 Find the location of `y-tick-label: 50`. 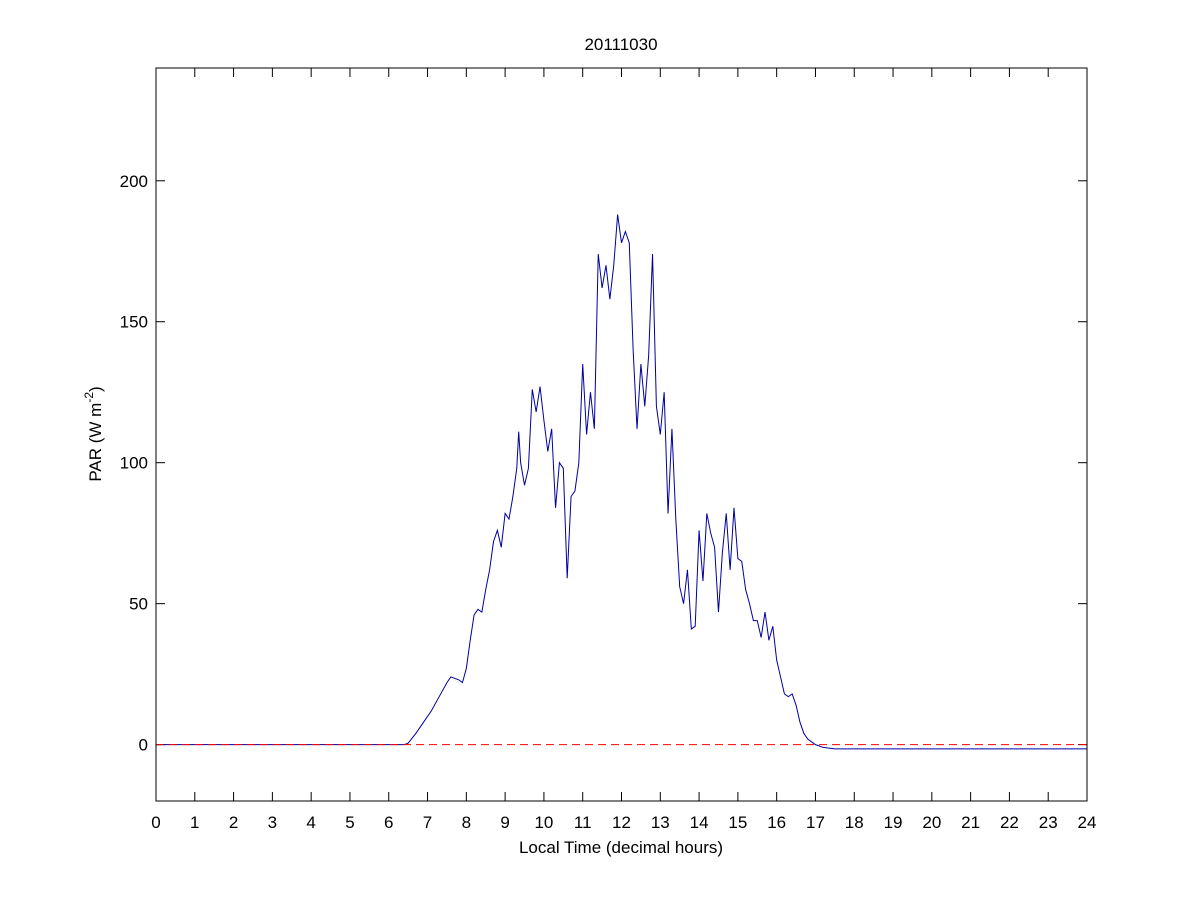

y-tick-label: 50 is located at coordinates (138, 604).